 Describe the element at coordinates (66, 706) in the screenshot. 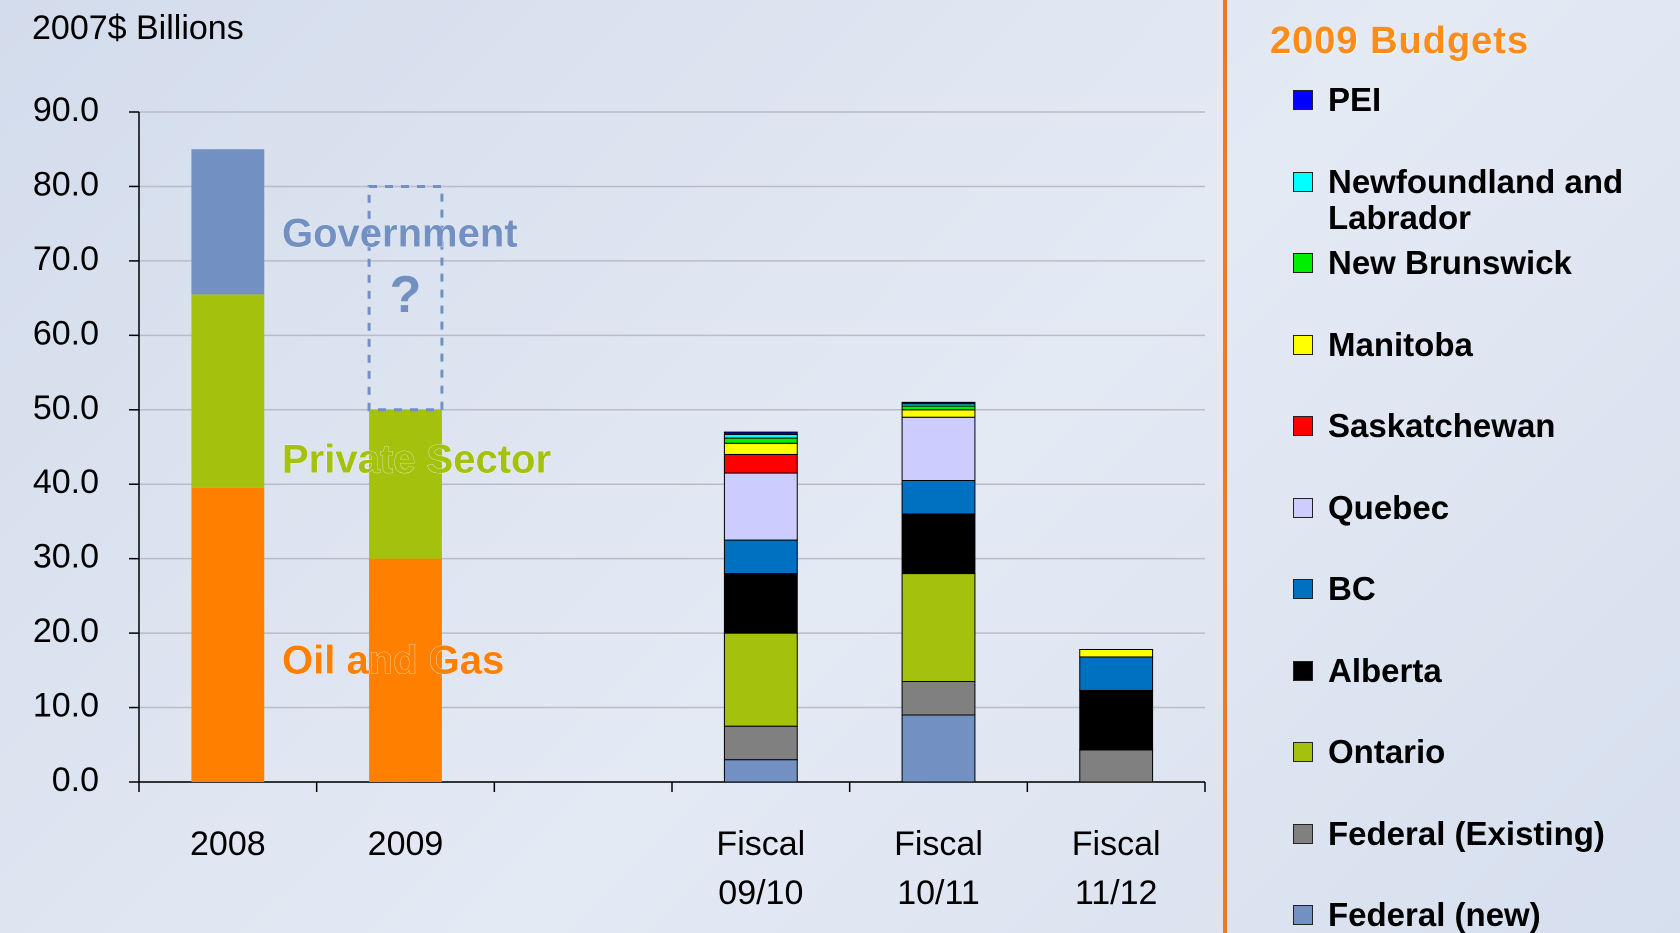

I see `y-tick-label: 10.0` at that location.